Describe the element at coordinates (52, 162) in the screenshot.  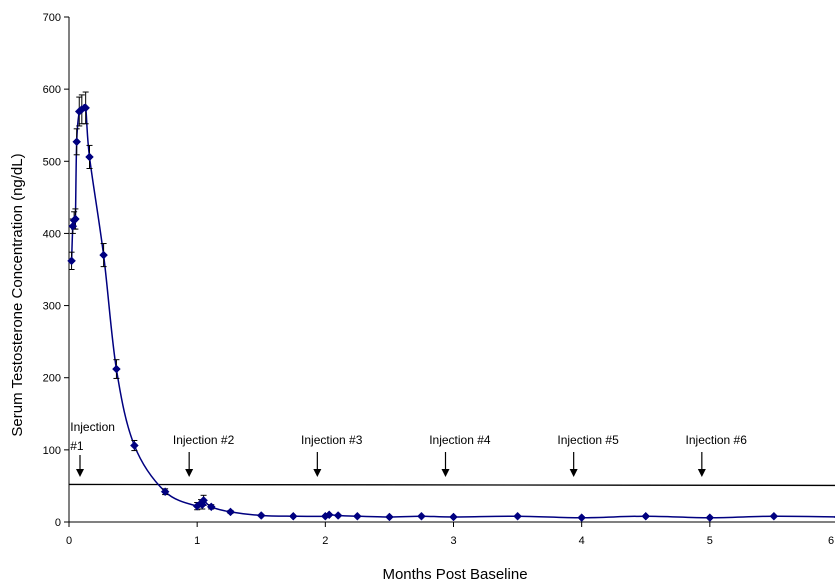
I see `y-tick-label: 500` at that location.